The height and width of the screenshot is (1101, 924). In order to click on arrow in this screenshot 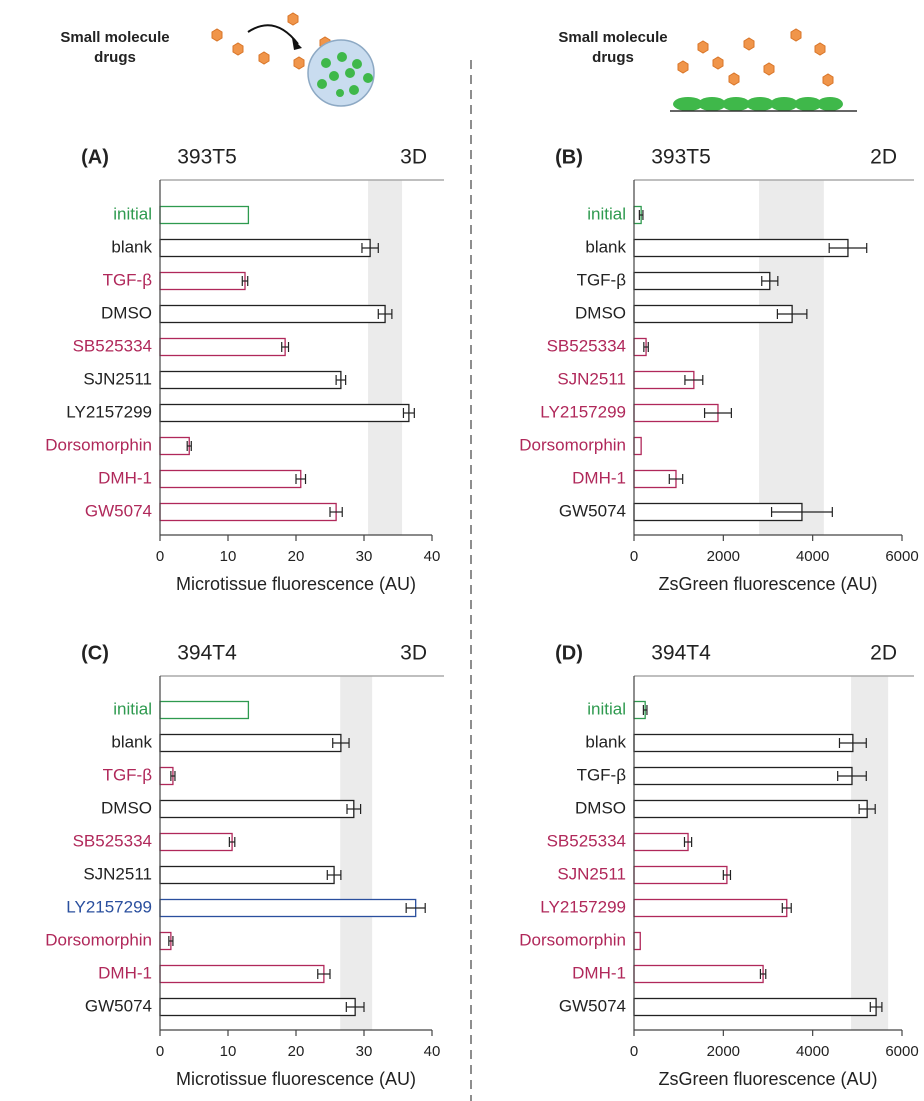, I will do `click(273, 34)`.